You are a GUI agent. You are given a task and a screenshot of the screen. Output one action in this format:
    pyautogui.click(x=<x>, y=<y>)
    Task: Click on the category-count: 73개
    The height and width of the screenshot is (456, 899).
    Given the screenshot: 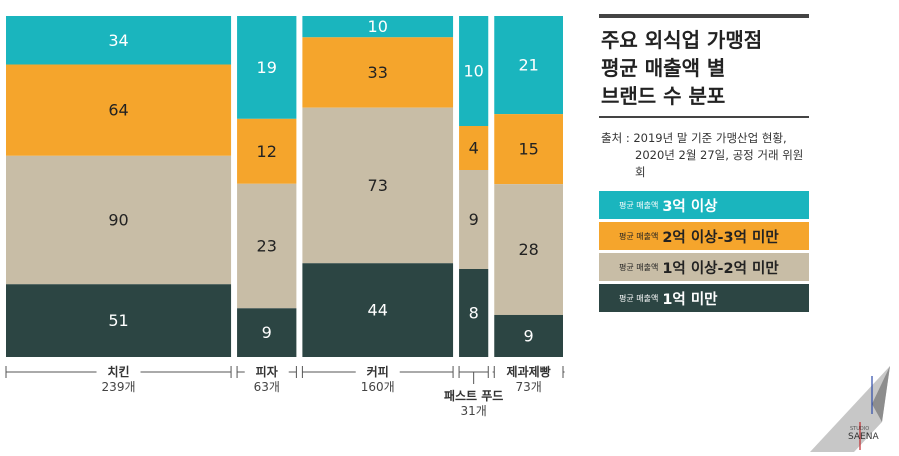 What is the action you would take?
    pyautogui.click(x=528, y=387)
    